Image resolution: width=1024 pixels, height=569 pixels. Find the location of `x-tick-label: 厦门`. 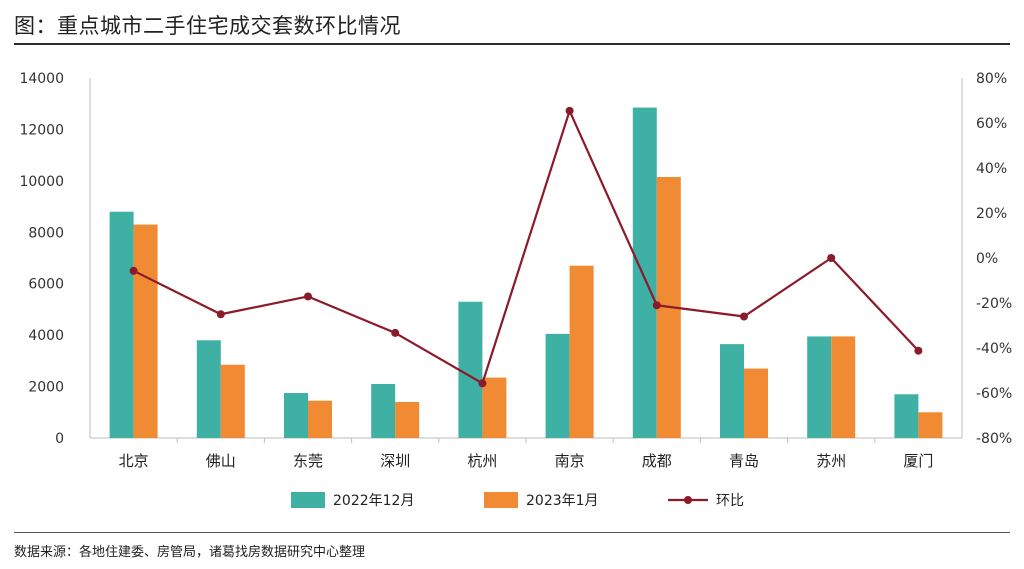

x-tick-label: 厦门 is located at coordinates (918, 461).